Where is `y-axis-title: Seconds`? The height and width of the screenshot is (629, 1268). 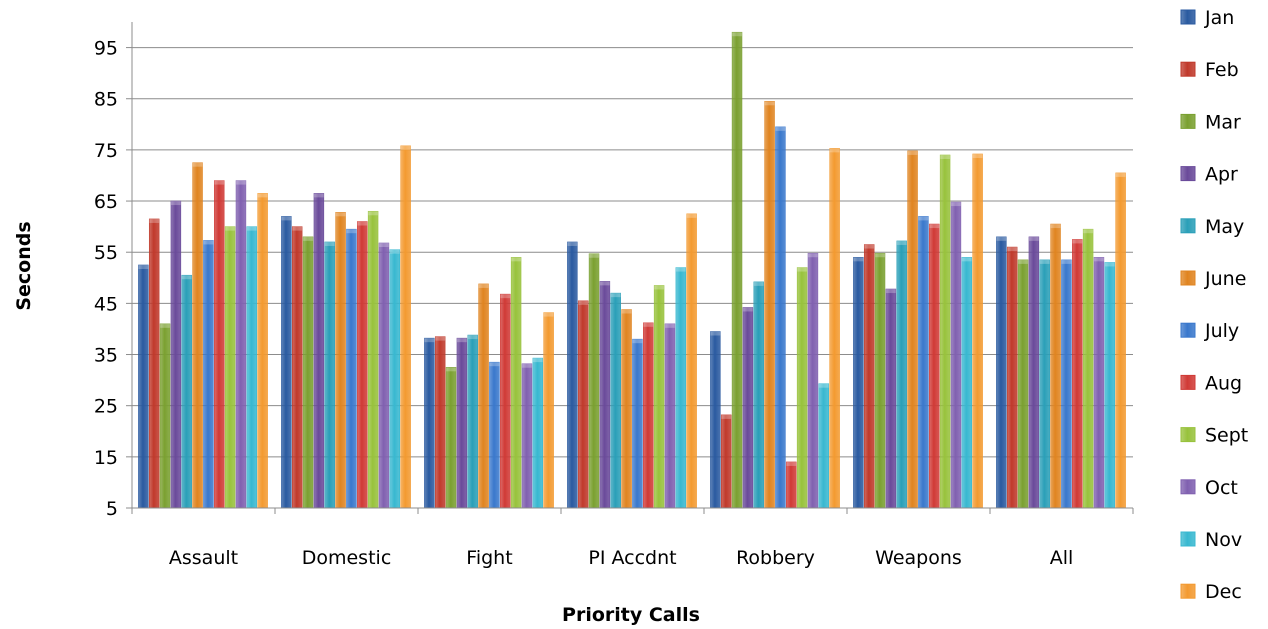
y-axis-title: Seconds is located at coordinates (24, 265).